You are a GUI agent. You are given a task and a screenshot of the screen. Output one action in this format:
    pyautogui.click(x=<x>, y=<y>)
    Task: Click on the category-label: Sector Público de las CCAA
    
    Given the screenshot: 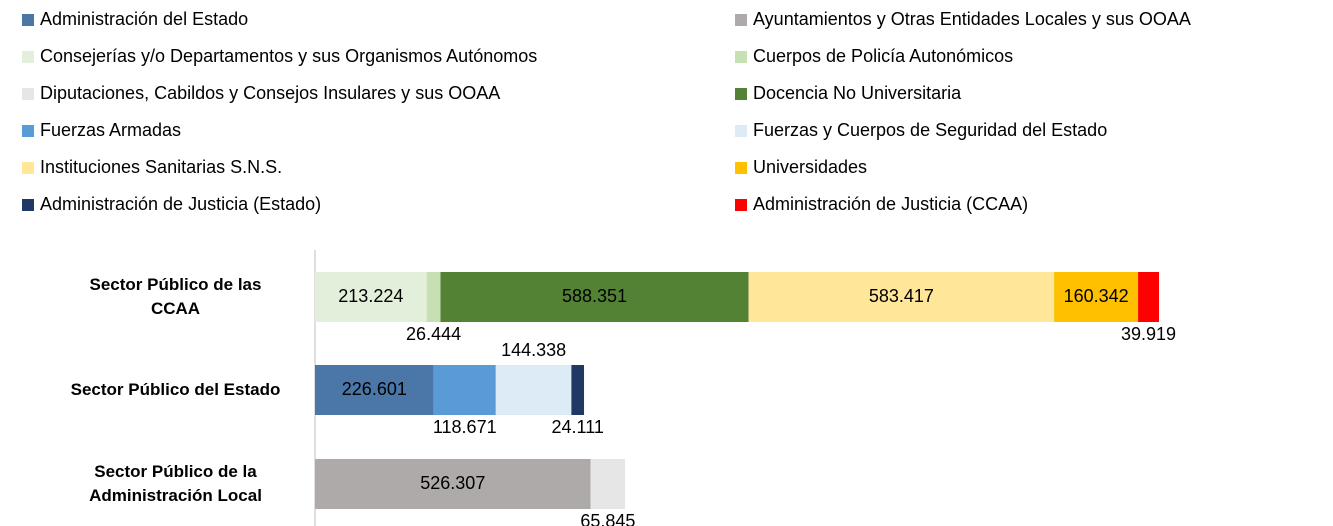 What is the action you would take?
    pyautogui.click(x=175, y=296)
    